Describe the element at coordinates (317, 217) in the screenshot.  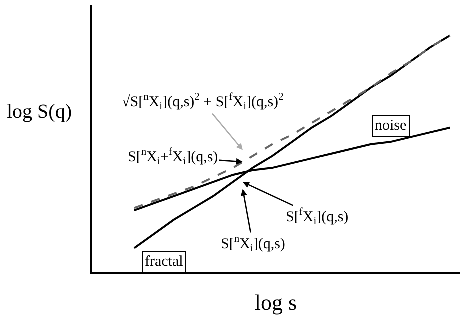
I see `annotation: S[$^{f}$X$_{i}$](q,s)` at that location.